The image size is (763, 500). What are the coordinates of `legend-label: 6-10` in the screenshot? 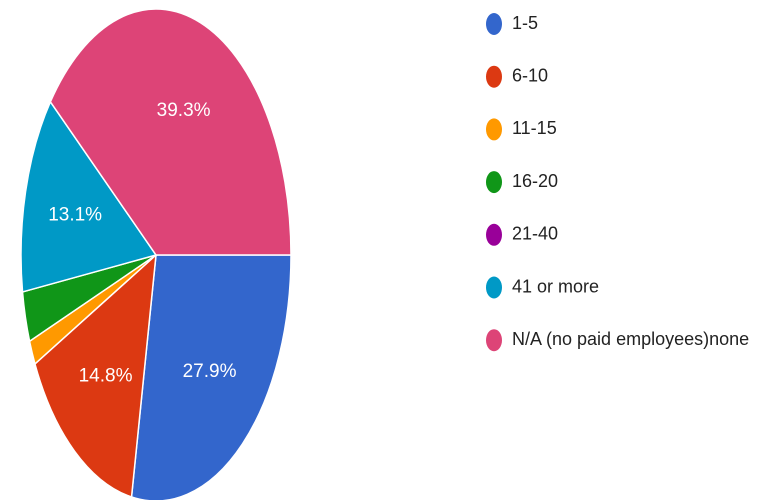 It's located at (530, 75).